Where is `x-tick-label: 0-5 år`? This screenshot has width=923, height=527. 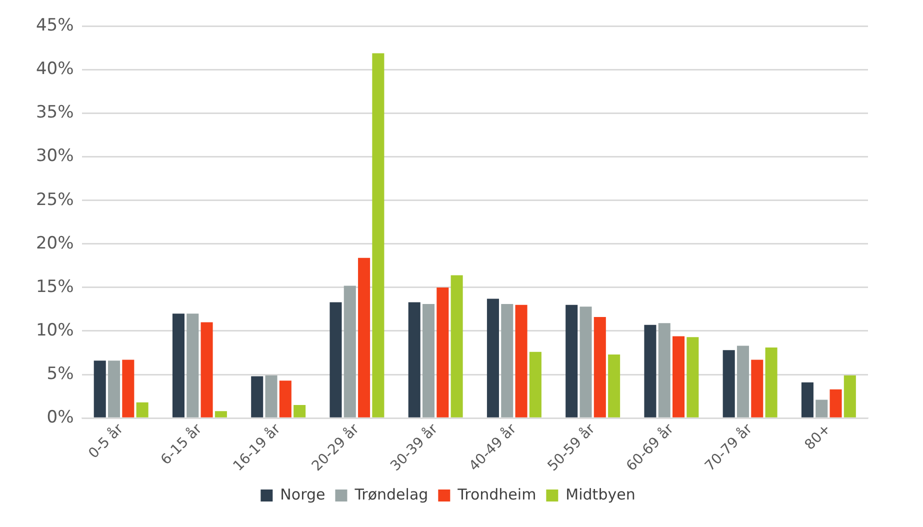 x-tick-label: 0-5 år is located at coordinates (106, 441).